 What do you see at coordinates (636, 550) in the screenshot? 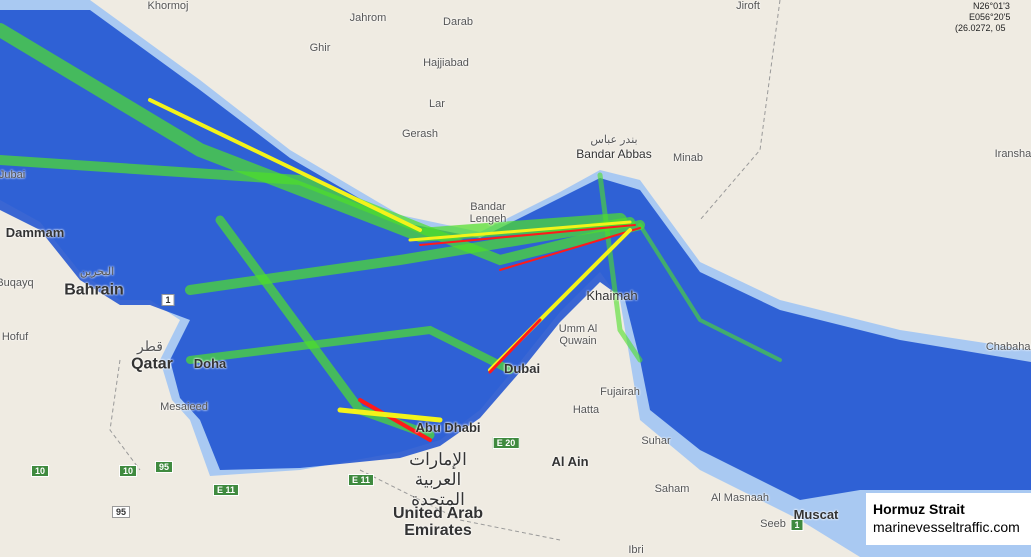
I see `city-label: Ibri` at bounding box center [636, 550].